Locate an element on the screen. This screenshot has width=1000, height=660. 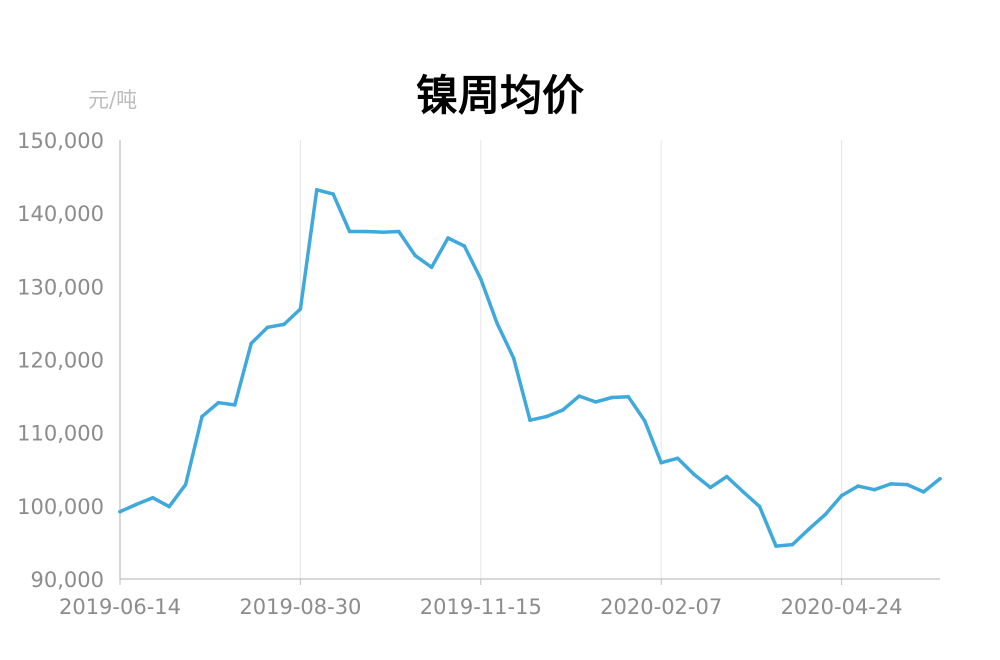
y-tick-label: 130,000 is located at coordinates (60, 287).